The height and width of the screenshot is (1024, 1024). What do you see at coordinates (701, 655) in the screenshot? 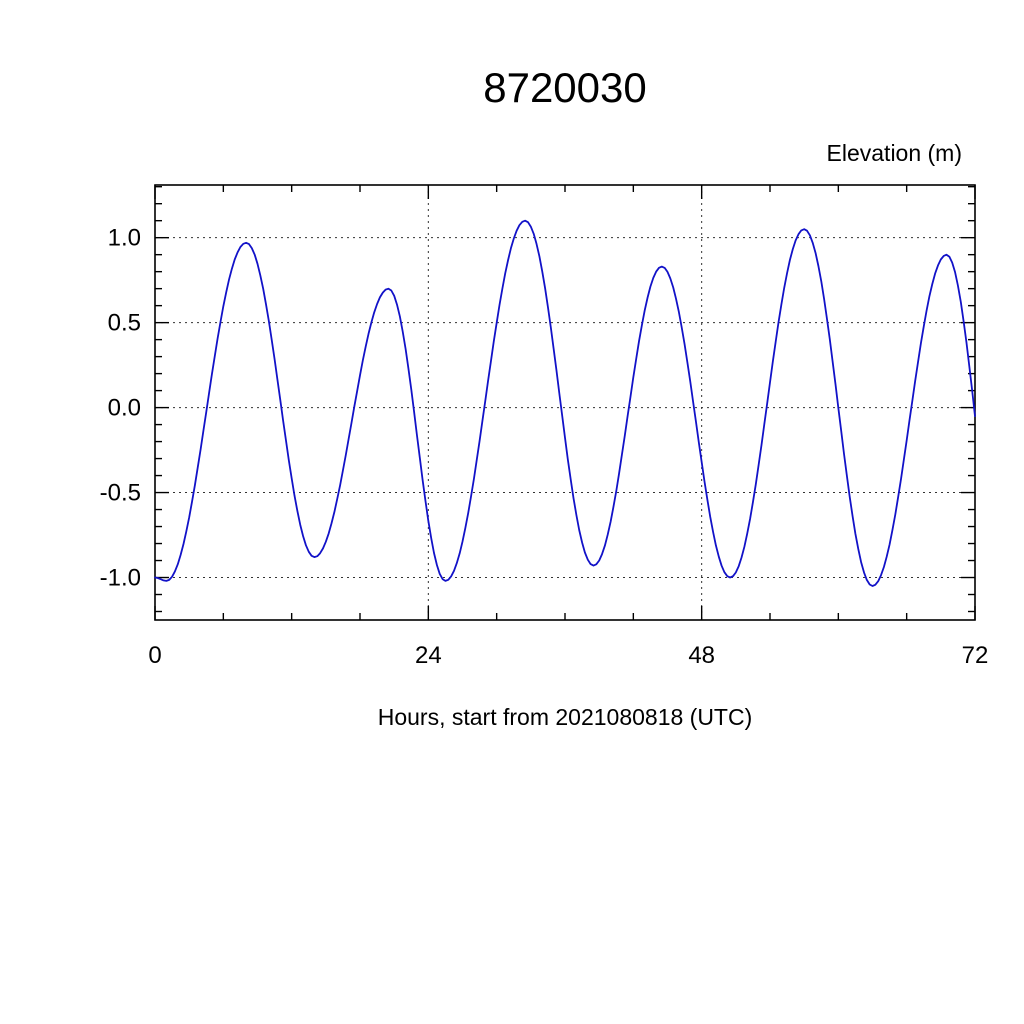
I see `svg-text: 48` at bounding box center [701, 655].